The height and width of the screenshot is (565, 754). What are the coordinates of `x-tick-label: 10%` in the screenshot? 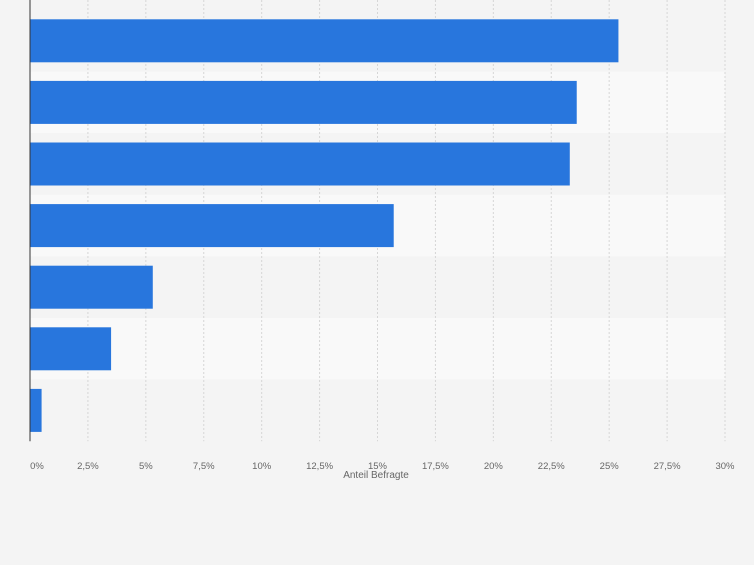 It's located at (262, 466).